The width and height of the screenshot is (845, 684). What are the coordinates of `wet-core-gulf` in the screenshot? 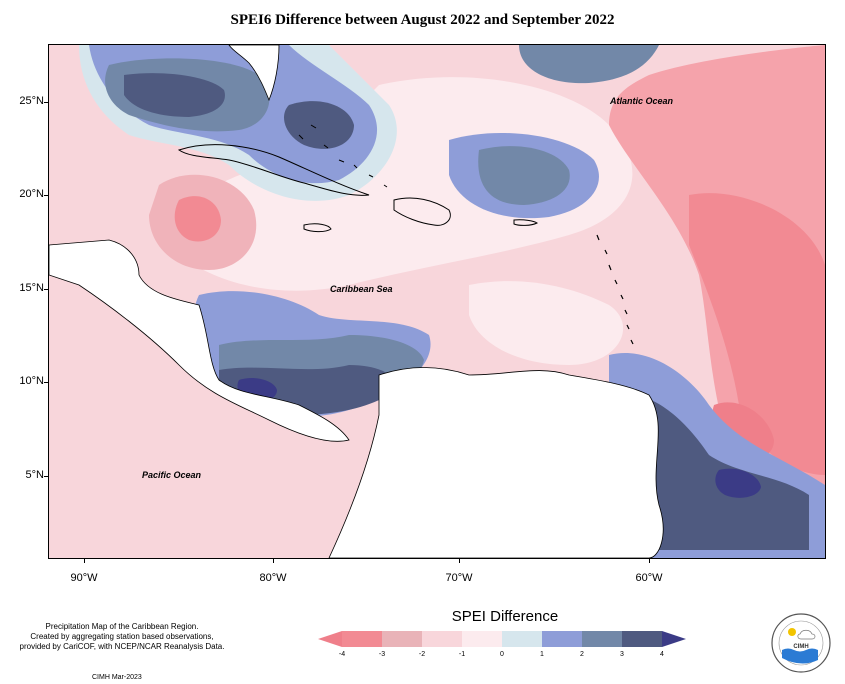 It's located at (174, 95).